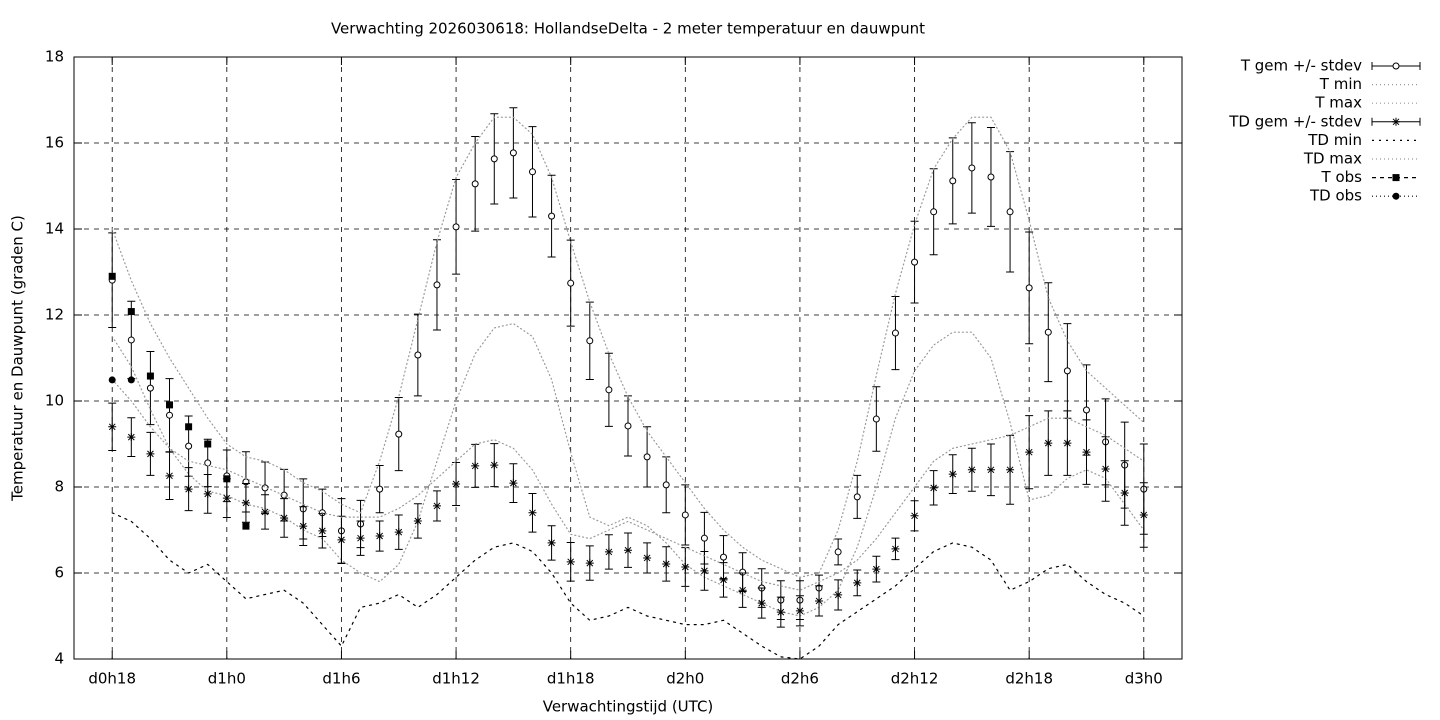 The height and width of the screenshot is (720, 1440). What do you see at coordinates (1144, 679) in the screenshot?
I see `x-tick-label: d3h0` at bounding box center [1144, 679].